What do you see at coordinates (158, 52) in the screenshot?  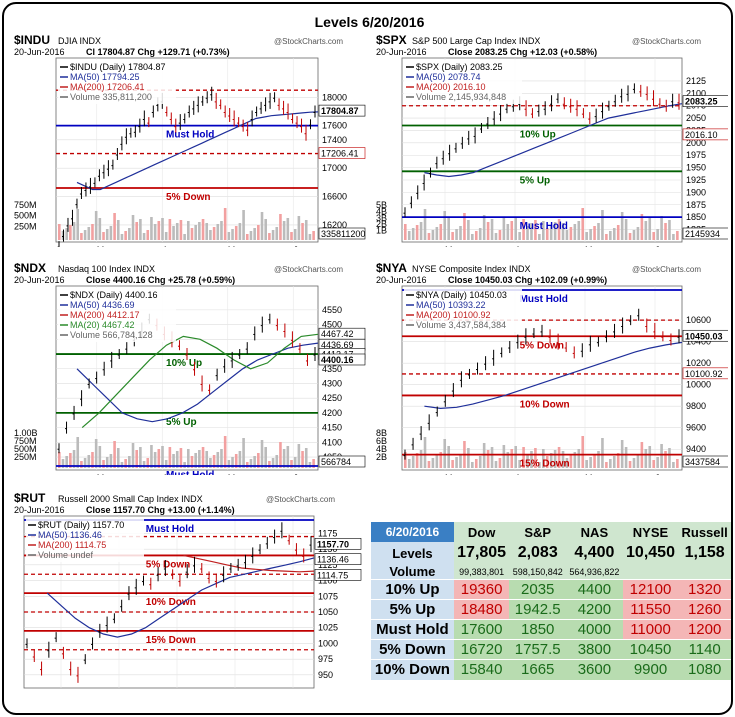 I see `chart-quote: Cl 17804.87 Chg +129.71 (+0.73%)` at bounding box center [158, 52].